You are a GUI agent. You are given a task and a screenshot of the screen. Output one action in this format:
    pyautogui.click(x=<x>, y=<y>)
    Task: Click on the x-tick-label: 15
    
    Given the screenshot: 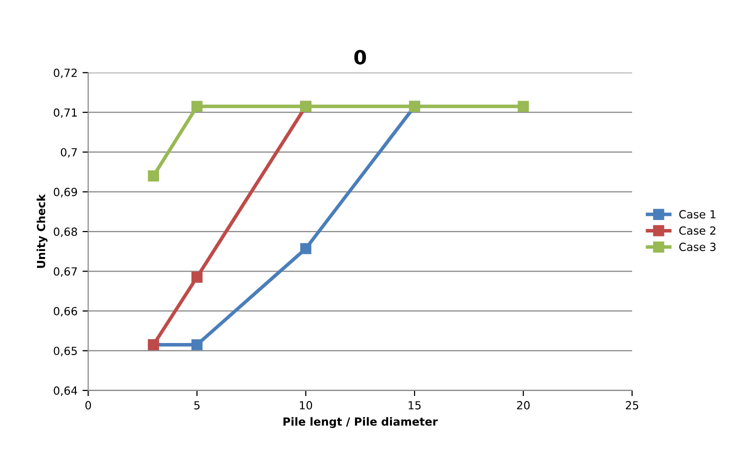 What is the action you would take?
    pyautogui.click(x=414, y=405)
    